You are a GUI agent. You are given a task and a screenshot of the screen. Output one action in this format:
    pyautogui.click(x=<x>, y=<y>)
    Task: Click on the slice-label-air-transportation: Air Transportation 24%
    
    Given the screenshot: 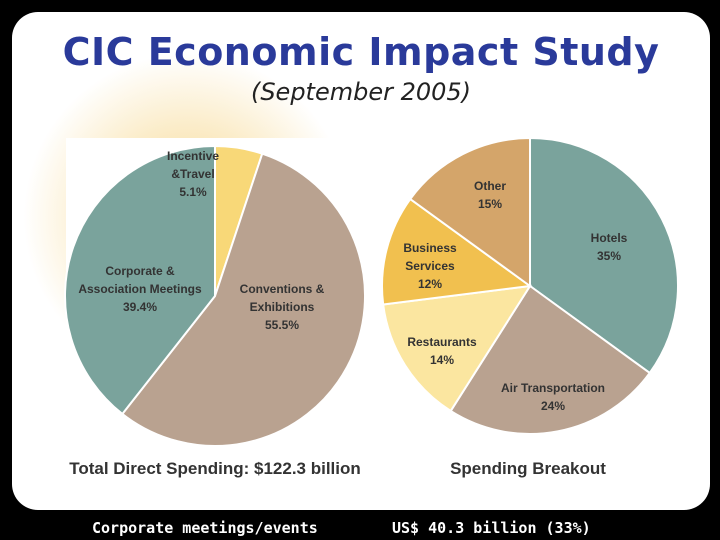 What is the action you would take?
    pyautogui.click(x=553, y=397)
    